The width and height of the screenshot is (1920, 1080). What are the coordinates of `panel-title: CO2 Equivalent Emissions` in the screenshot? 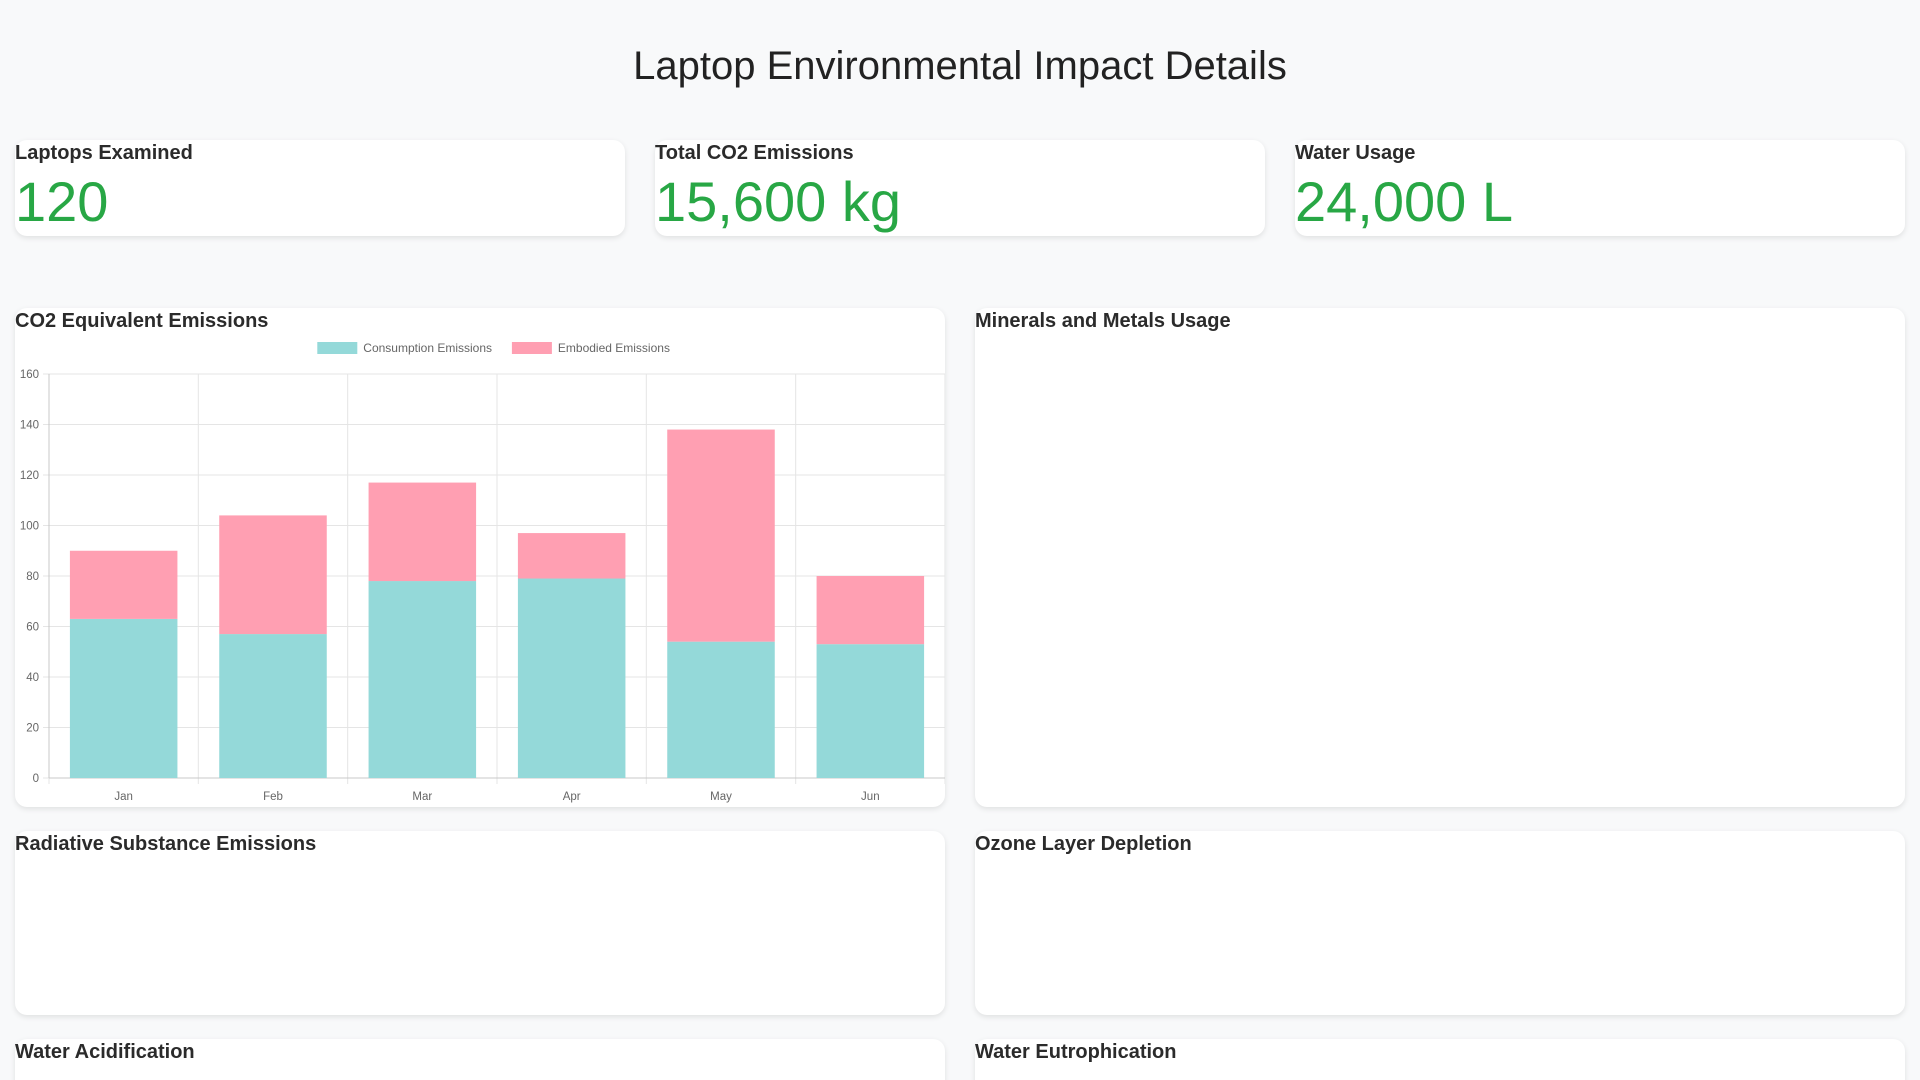 It's located at (142, 321).